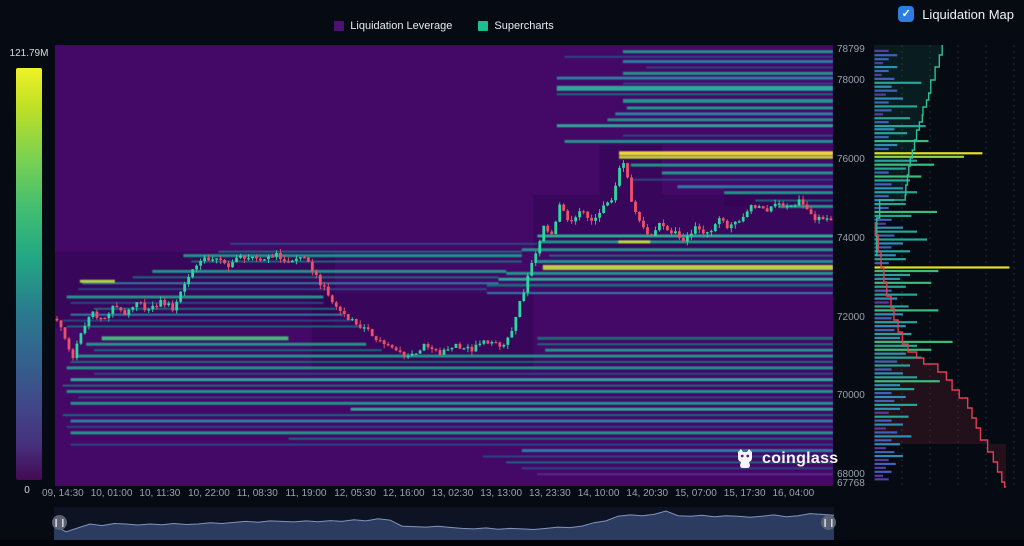 The image size is (1024, 546). What do you see at coordinates (27, 490) in the screenshot?
I see `colorbar-min-label: 0` at bounding box center [27, 490].